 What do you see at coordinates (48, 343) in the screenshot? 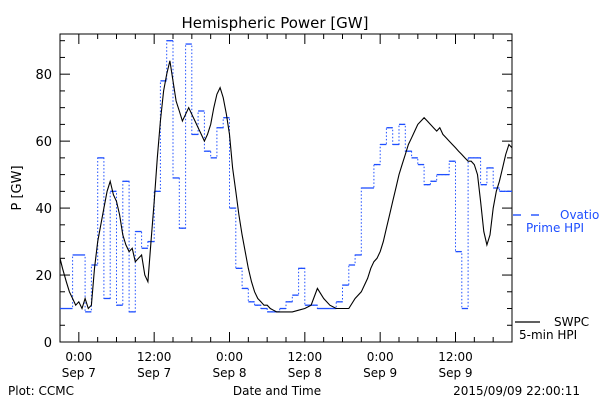
I see `y-tick-label: 0` at bounding box center [48, 343].